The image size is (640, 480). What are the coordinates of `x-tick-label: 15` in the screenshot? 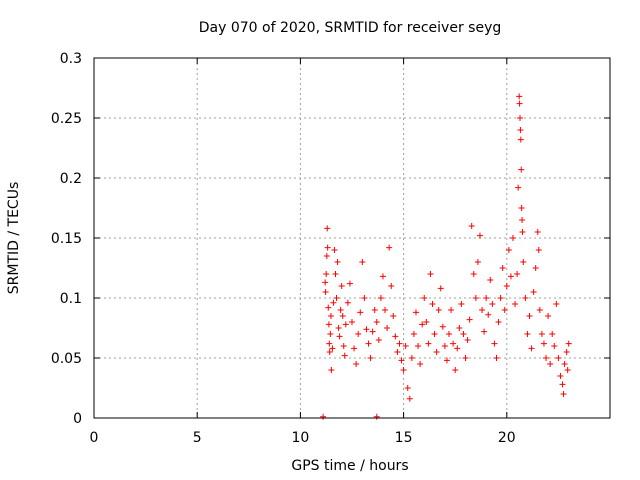 It's located at (404, 438).